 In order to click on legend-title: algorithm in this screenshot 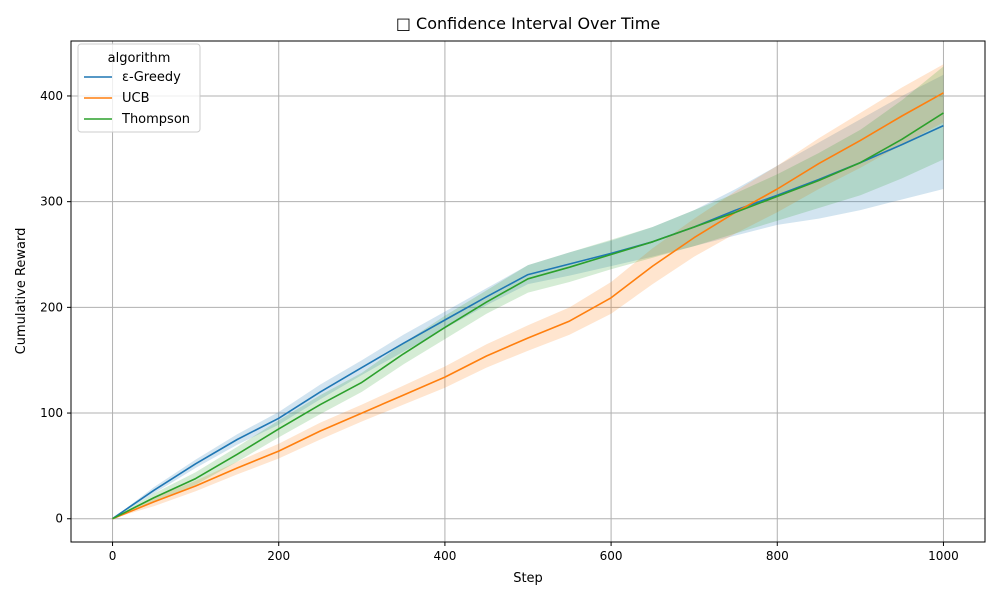, I will do `click(139, 58)`.